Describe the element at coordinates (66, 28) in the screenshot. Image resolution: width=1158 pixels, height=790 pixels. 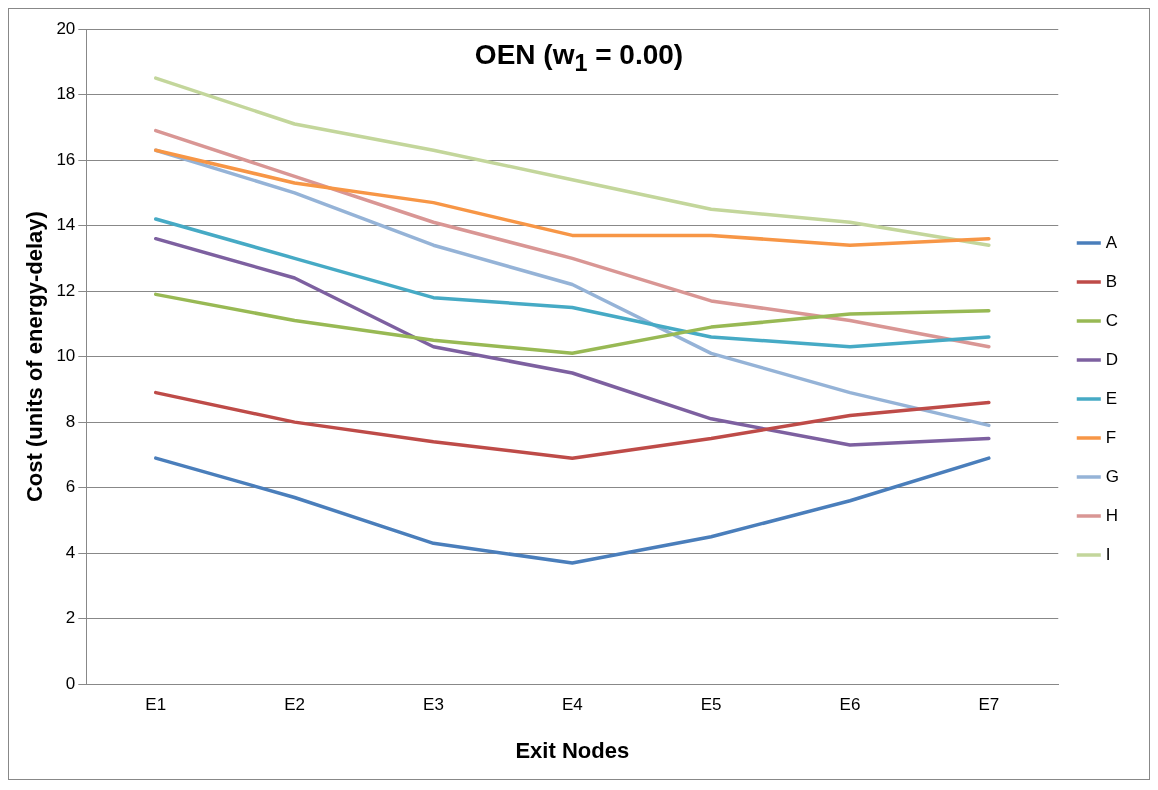
I see `y-tick-label: 20` at that location.